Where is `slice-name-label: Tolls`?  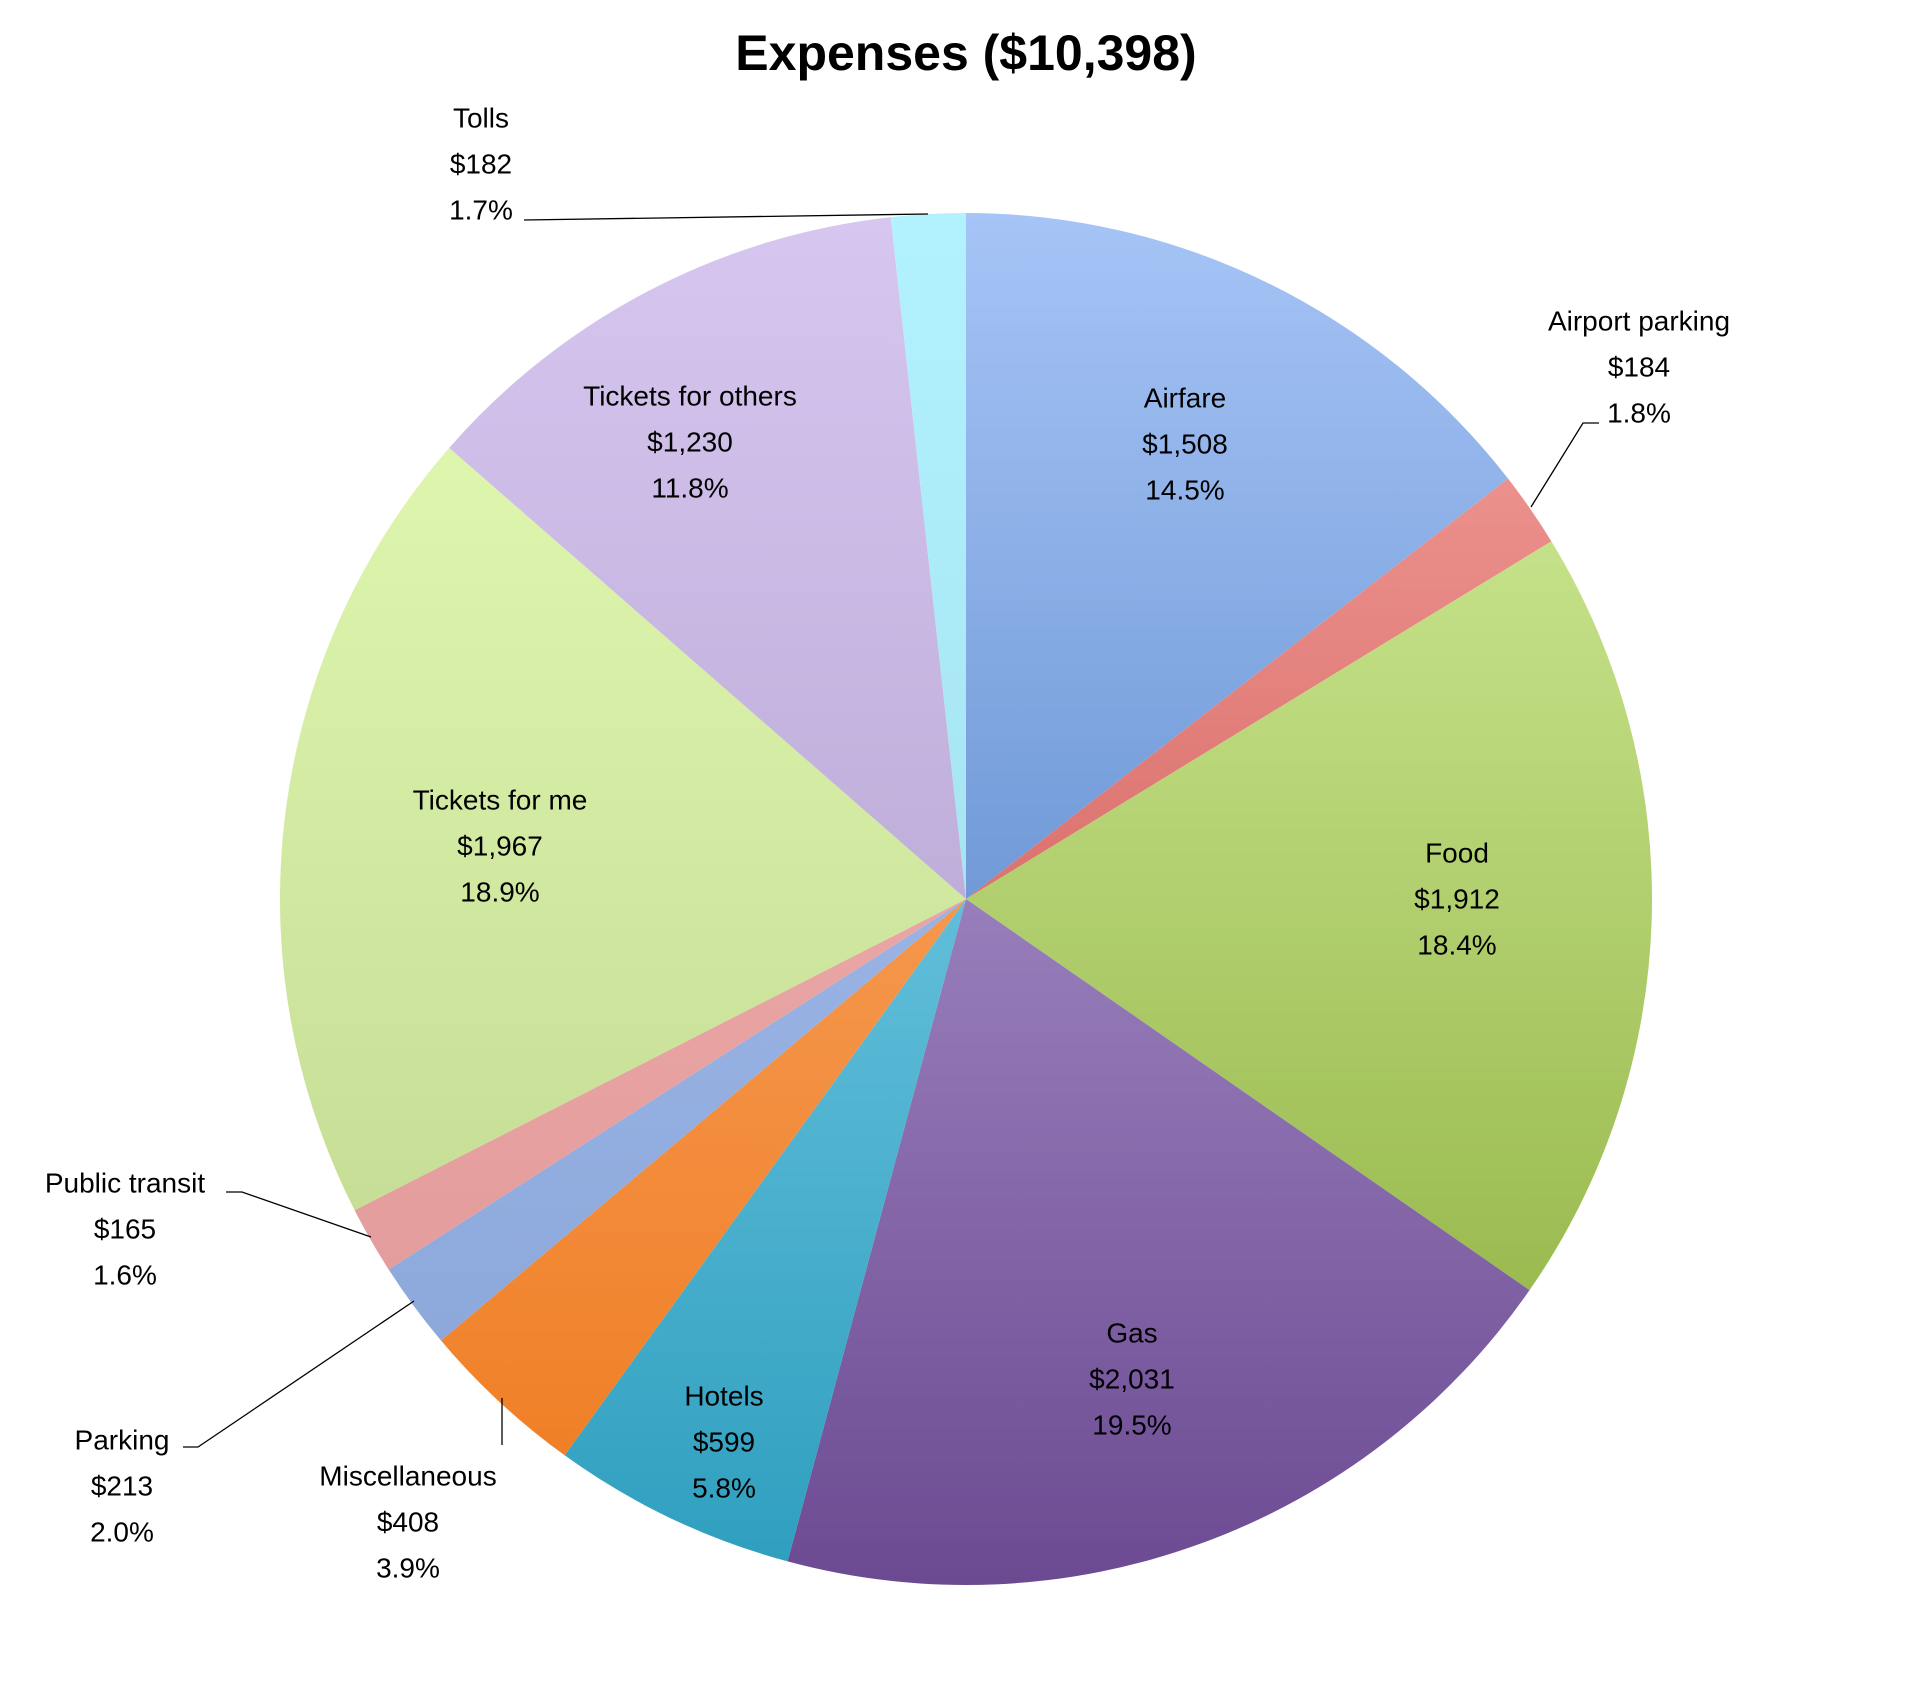
slice-name-label: Tolls is located at coordinates (481, 117).